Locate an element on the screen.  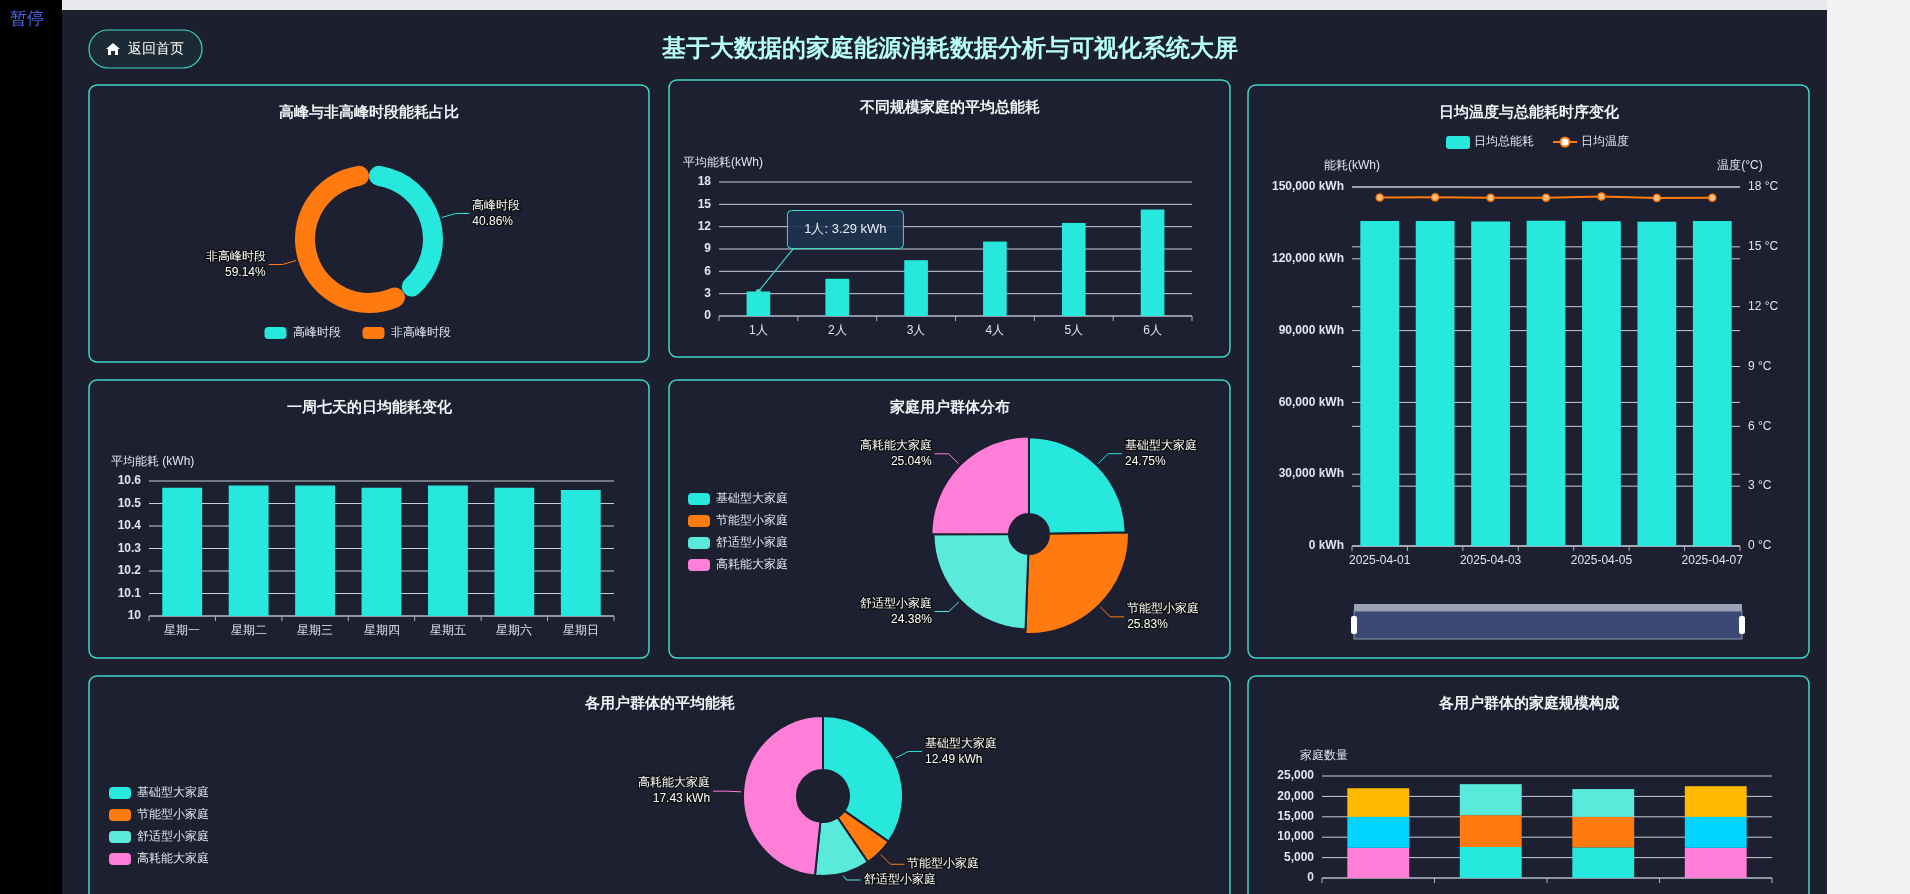
slice-label: 非高峰时段 is located at coordinates (235, 255).